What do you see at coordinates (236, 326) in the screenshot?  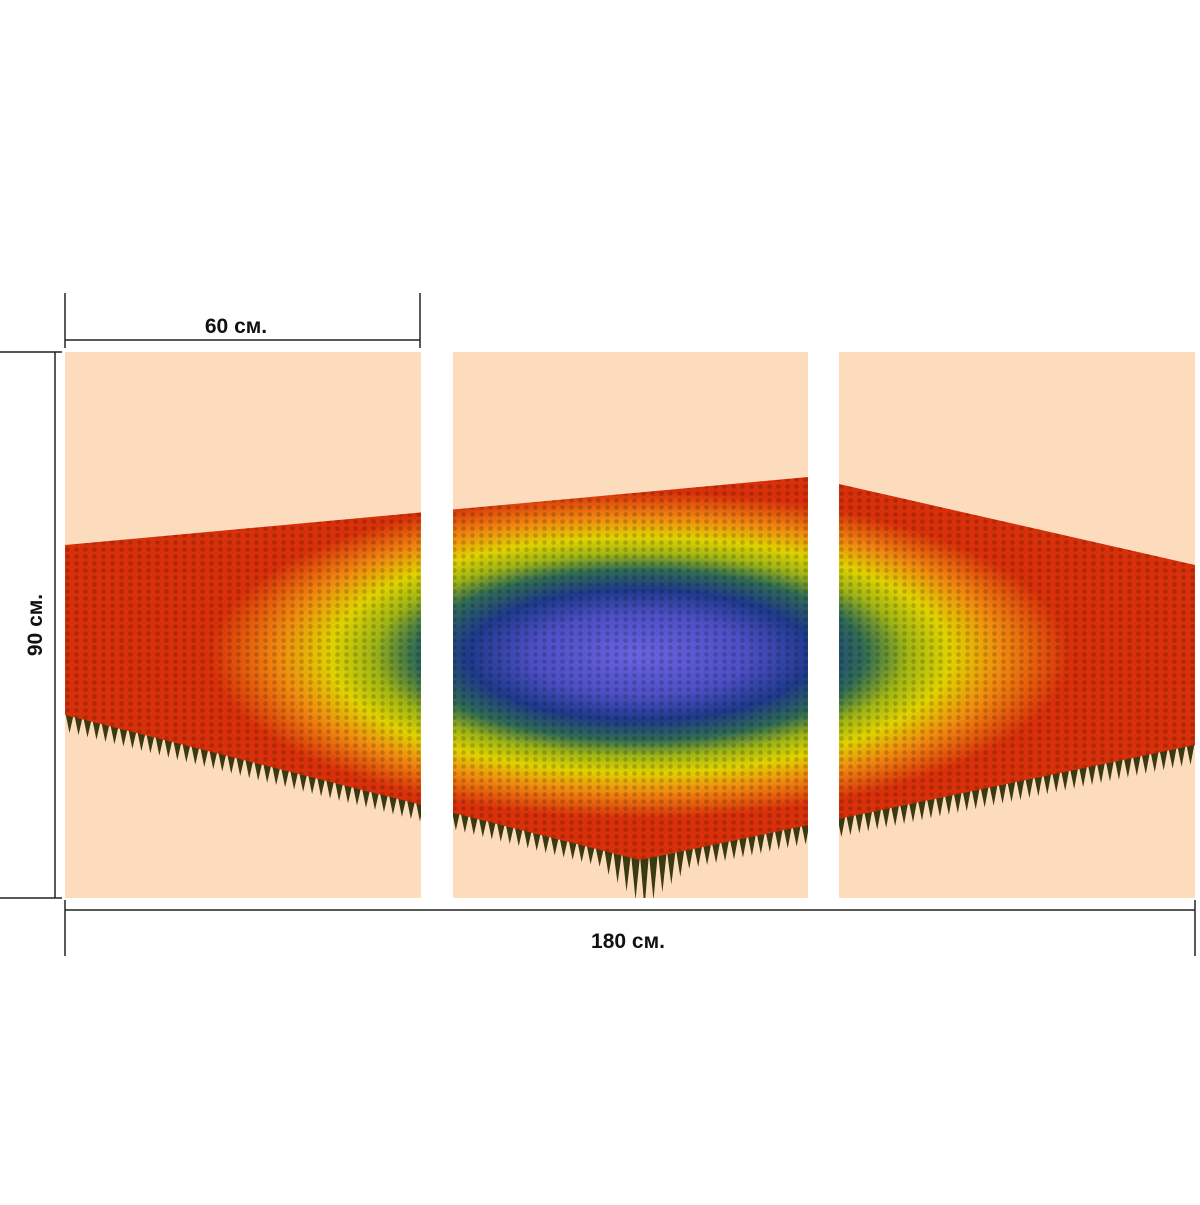 I see `panel-width-label: 60 см.` at bounding box center [236, 326].